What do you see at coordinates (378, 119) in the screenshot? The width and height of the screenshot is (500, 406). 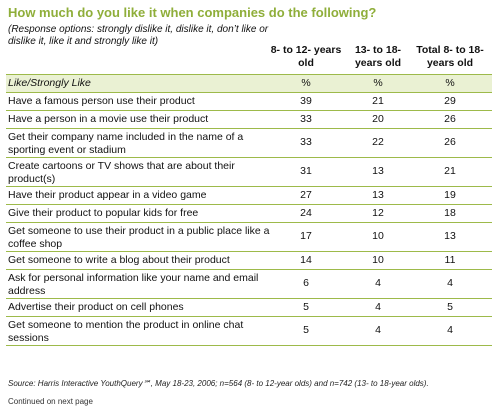 I see `value-cell: 20` at bounding box center [378, 119].